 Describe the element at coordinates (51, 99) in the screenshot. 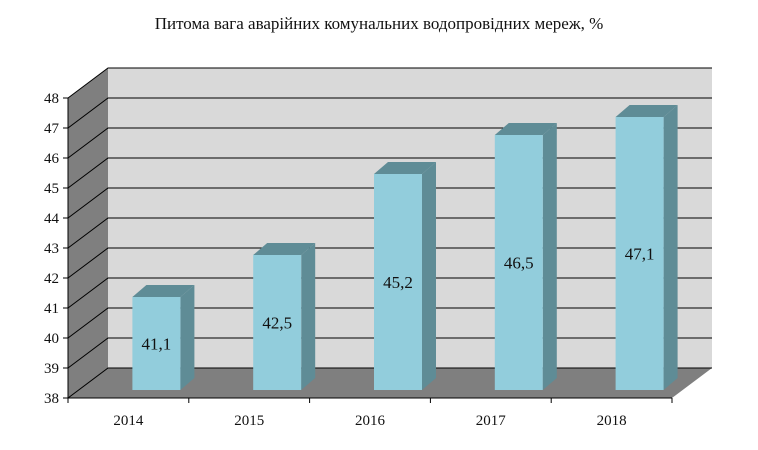

I see `y-tick-label: 48` at that location.